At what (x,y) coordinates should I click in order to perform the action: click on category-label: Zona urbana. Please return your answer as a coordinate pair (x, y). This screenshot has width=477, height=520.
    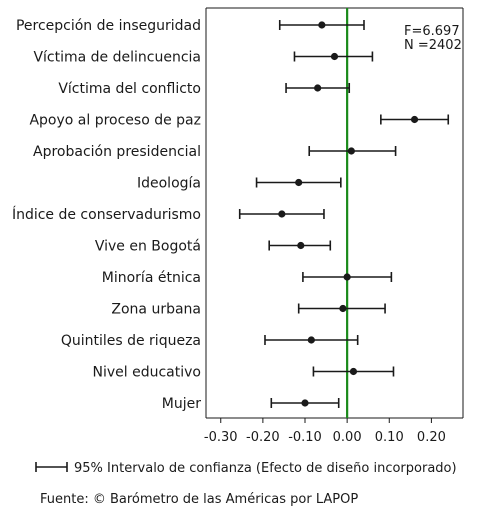
    Looking at the image, I should click on (156, 310).